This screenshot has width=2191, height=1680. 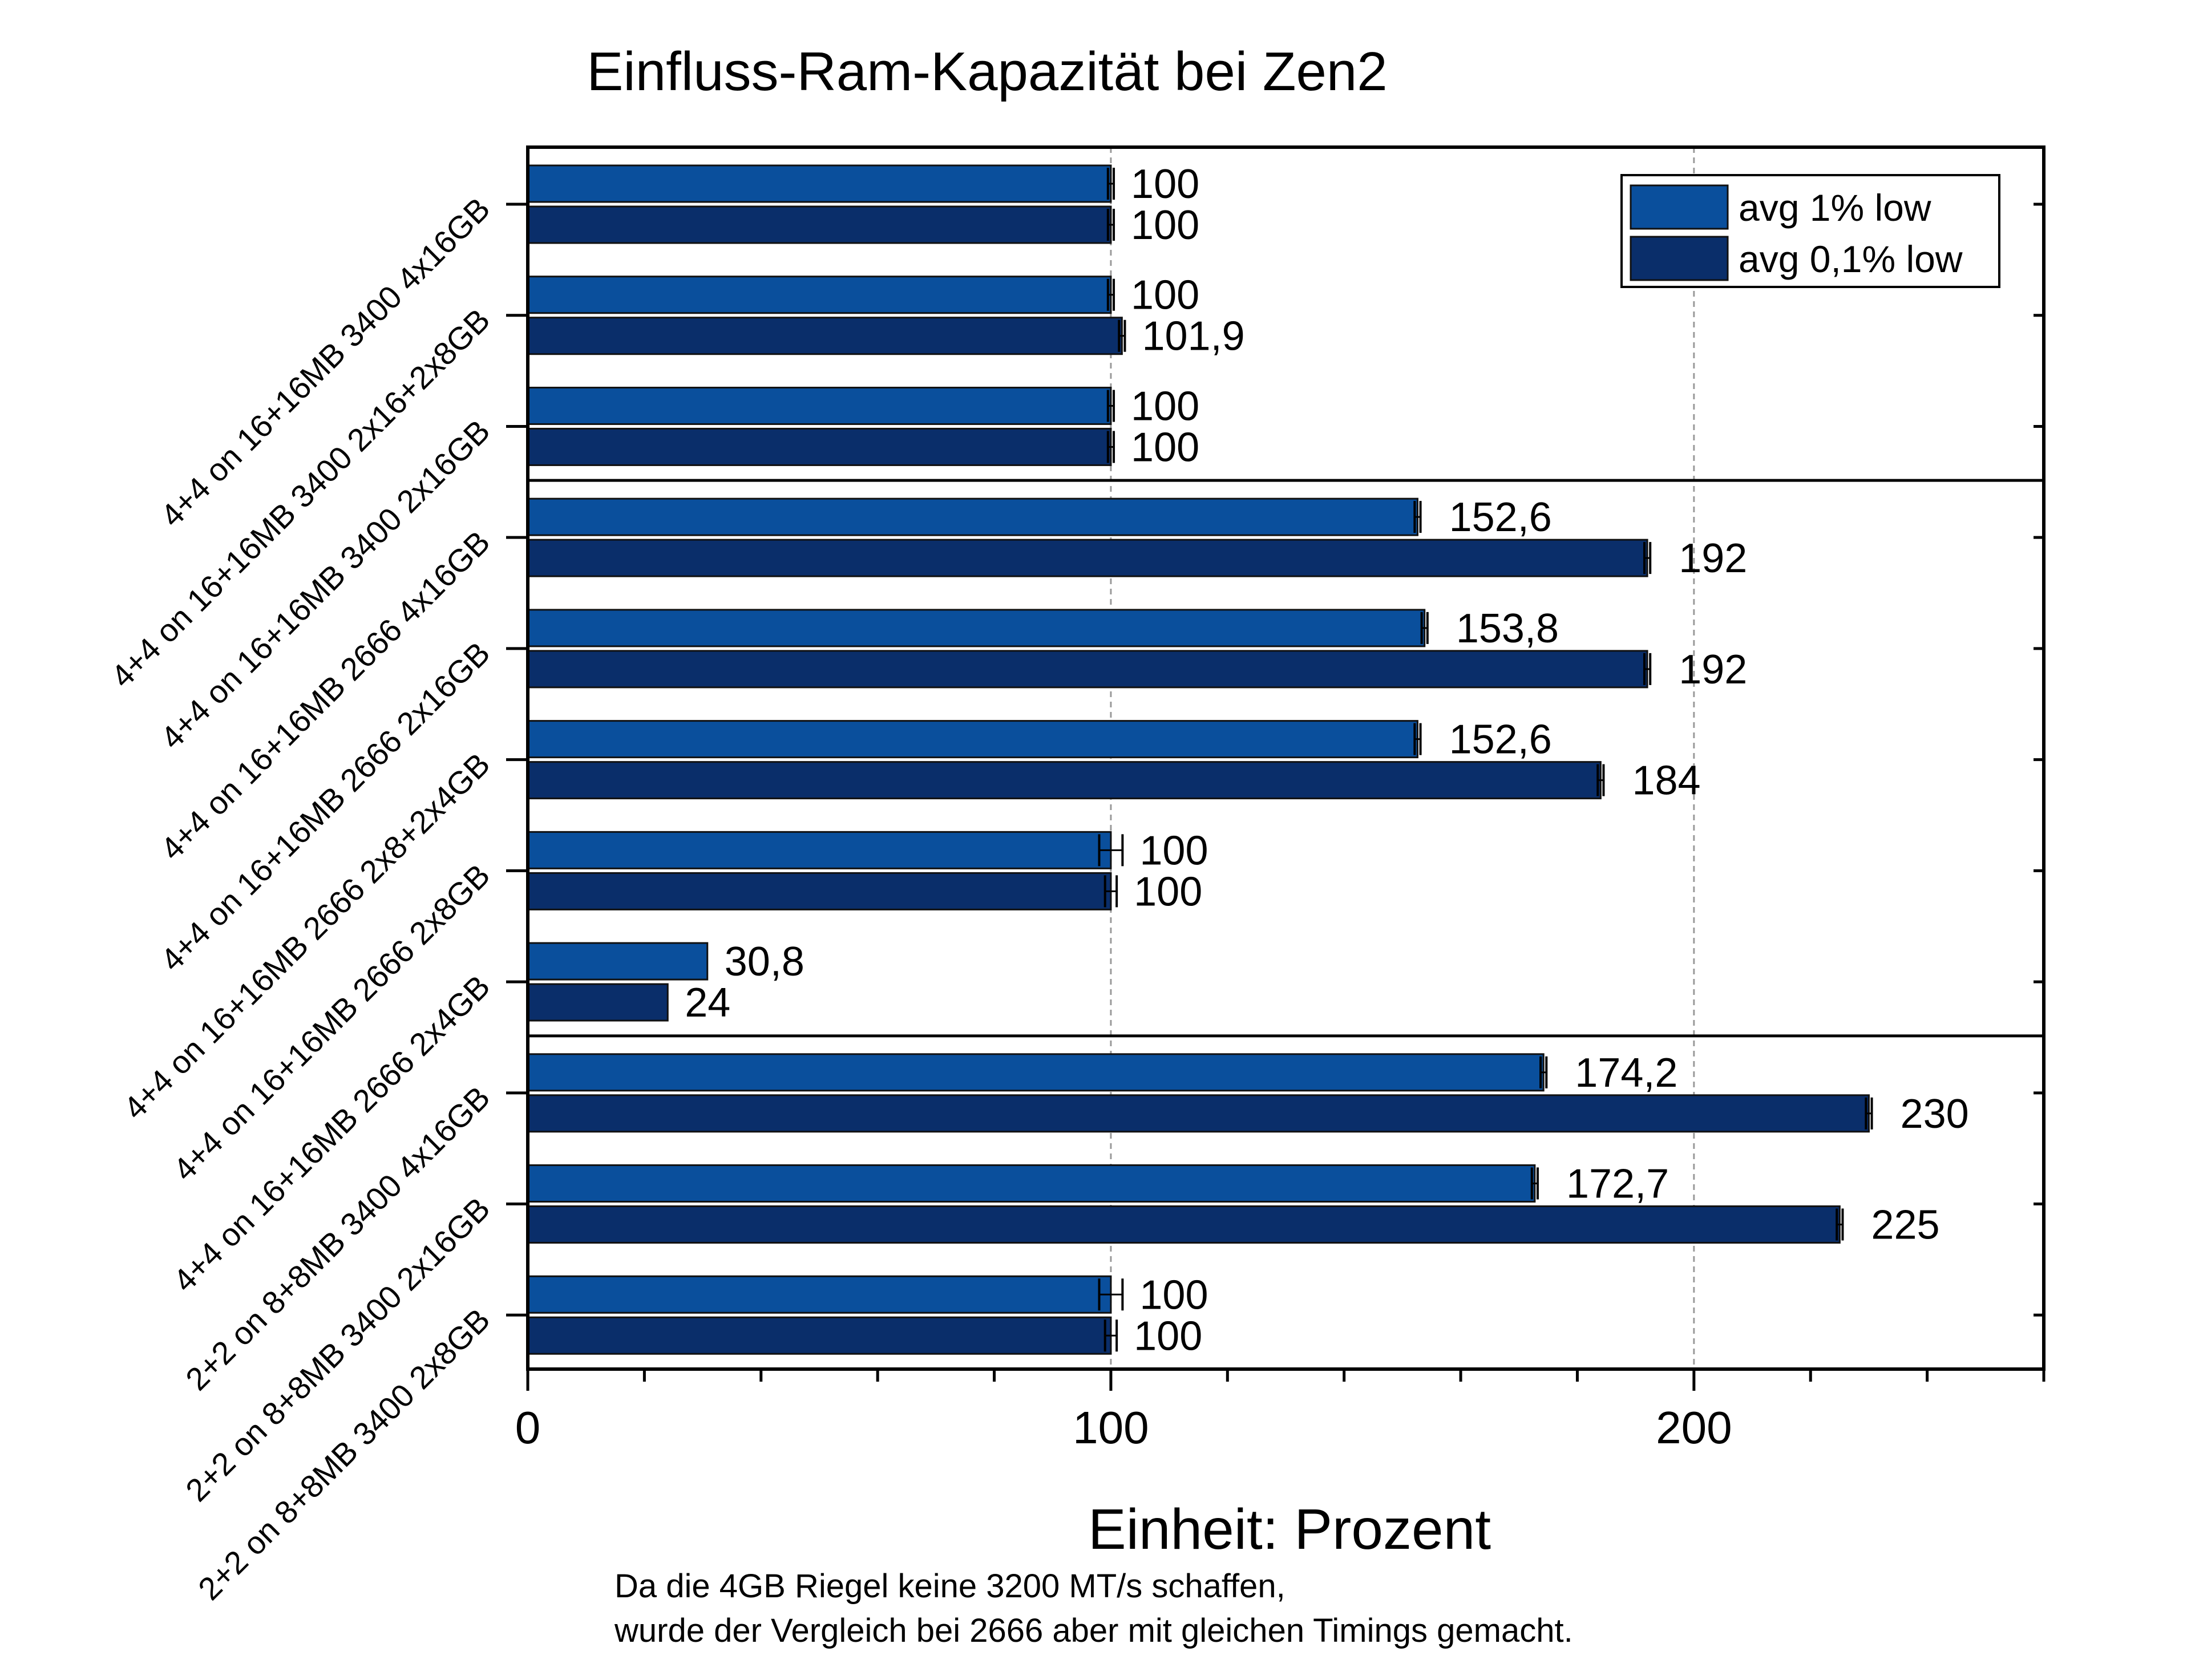 I want to click on x-tick-label-200: 200, so click(x=1694, y=1428).